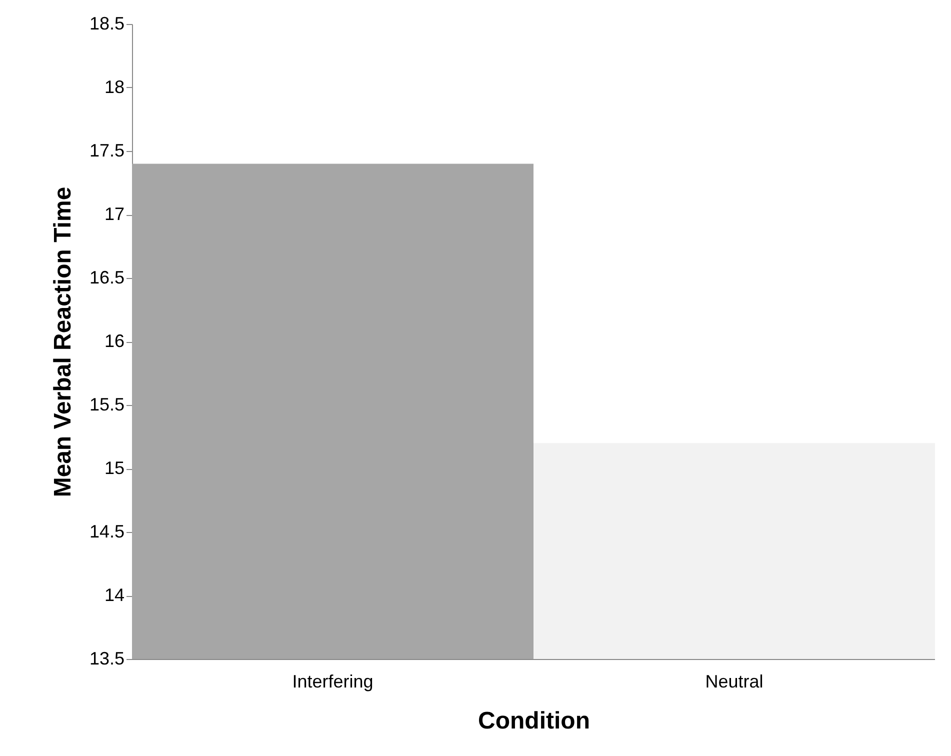 Image resolution: width=951 pixels, height=756 pixels. Describe the element at coordinates (114, 87) in the screenshot. I see `y-tick-label: 18` at that location.